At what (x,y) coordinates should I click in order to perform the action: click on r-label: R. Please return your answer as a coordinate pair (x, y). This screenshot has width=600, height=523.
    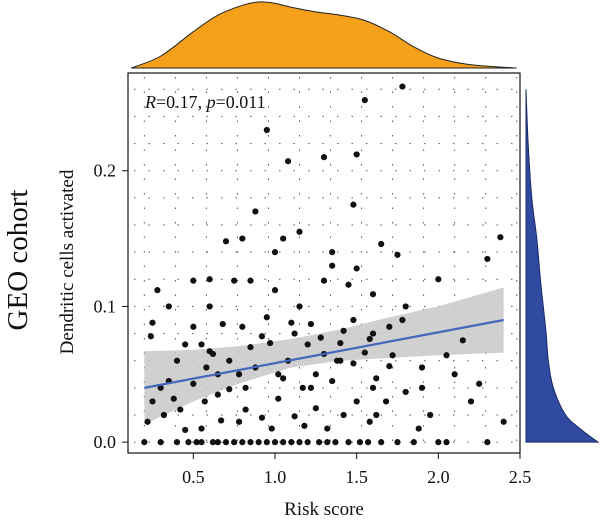
    Looking at the image, I should click on (150, 102).